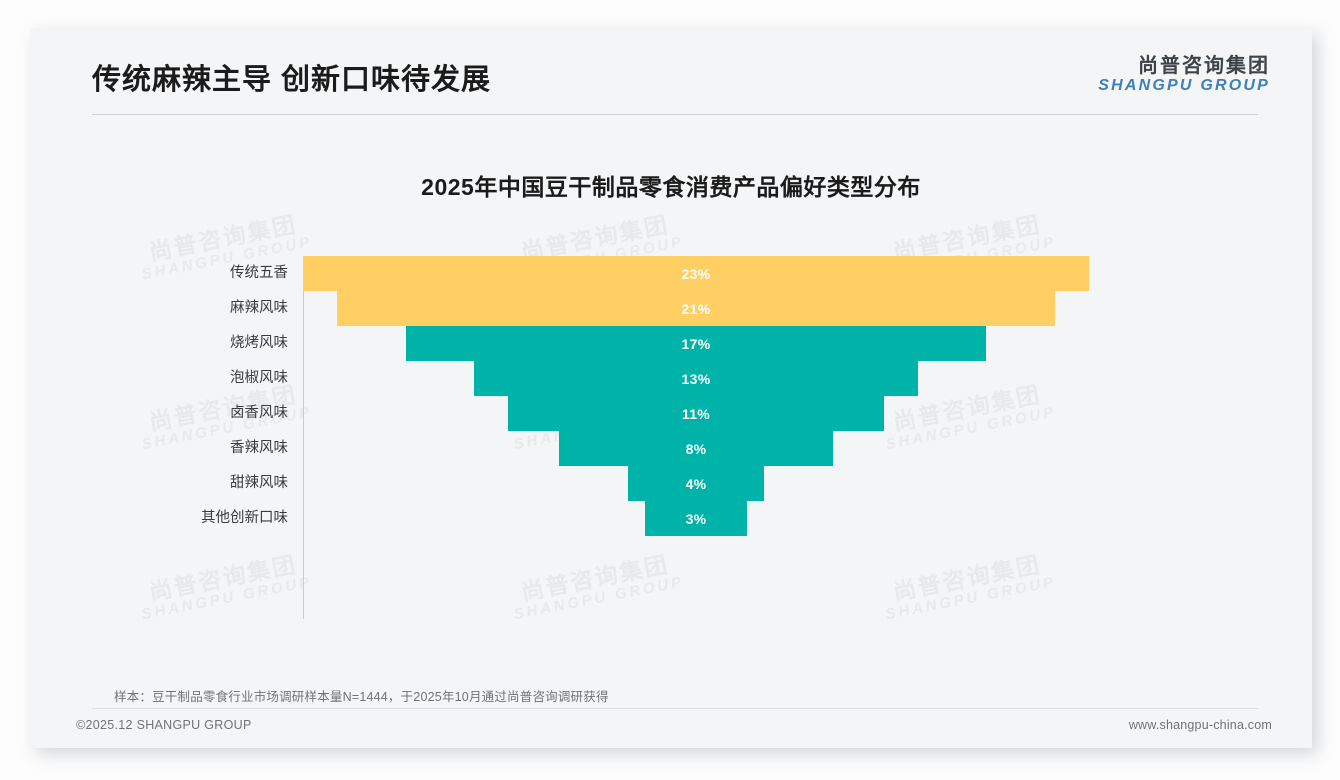 The height and width of the screenshot is (780, 1340). I want to click on bar-value-label: 11%, so click(696, 413).